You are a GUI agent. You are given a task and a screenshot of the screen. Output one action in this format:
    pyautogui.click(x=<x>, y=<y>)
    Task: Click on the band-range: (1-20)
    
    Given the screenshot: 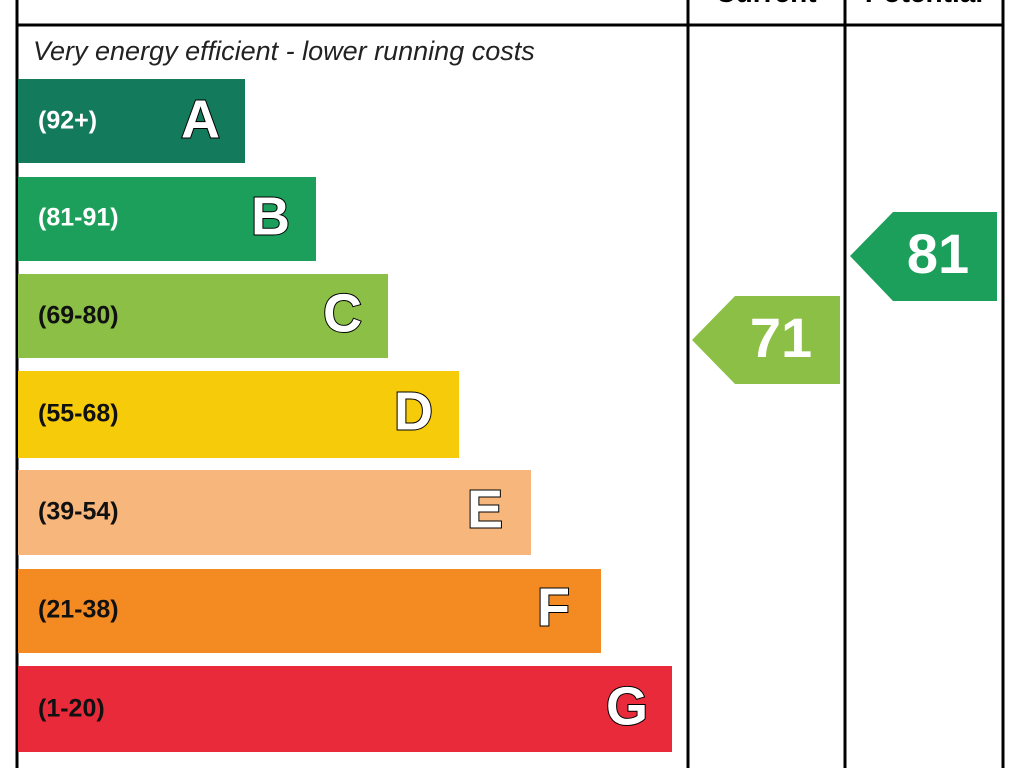 What is the action you would take?
    pyautogui.click(x=71, y=709)
    